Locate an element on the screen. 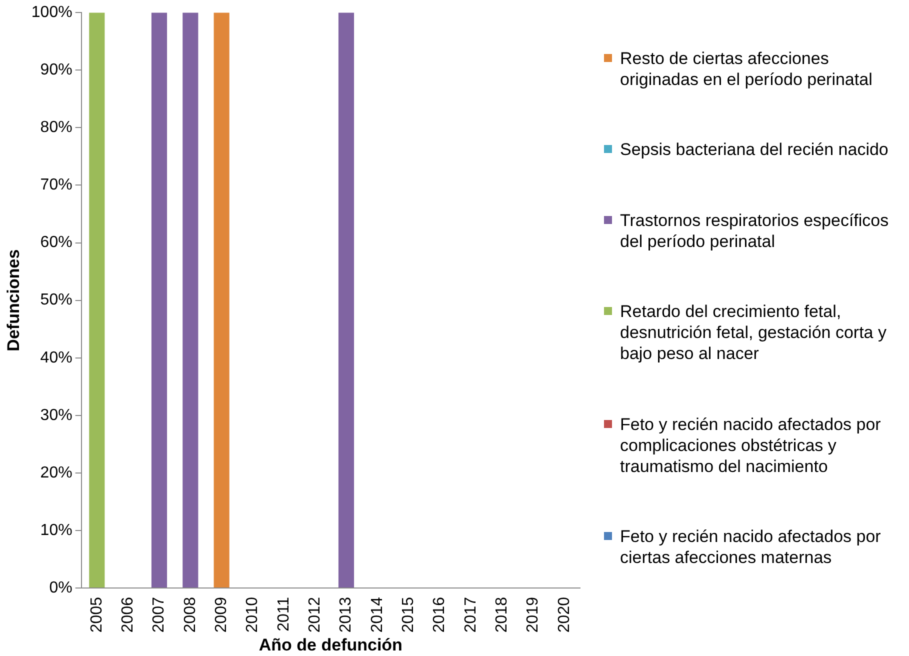 The image size is (909, 656). x-tick-label: 2006 is located at coordinates (127, 614).